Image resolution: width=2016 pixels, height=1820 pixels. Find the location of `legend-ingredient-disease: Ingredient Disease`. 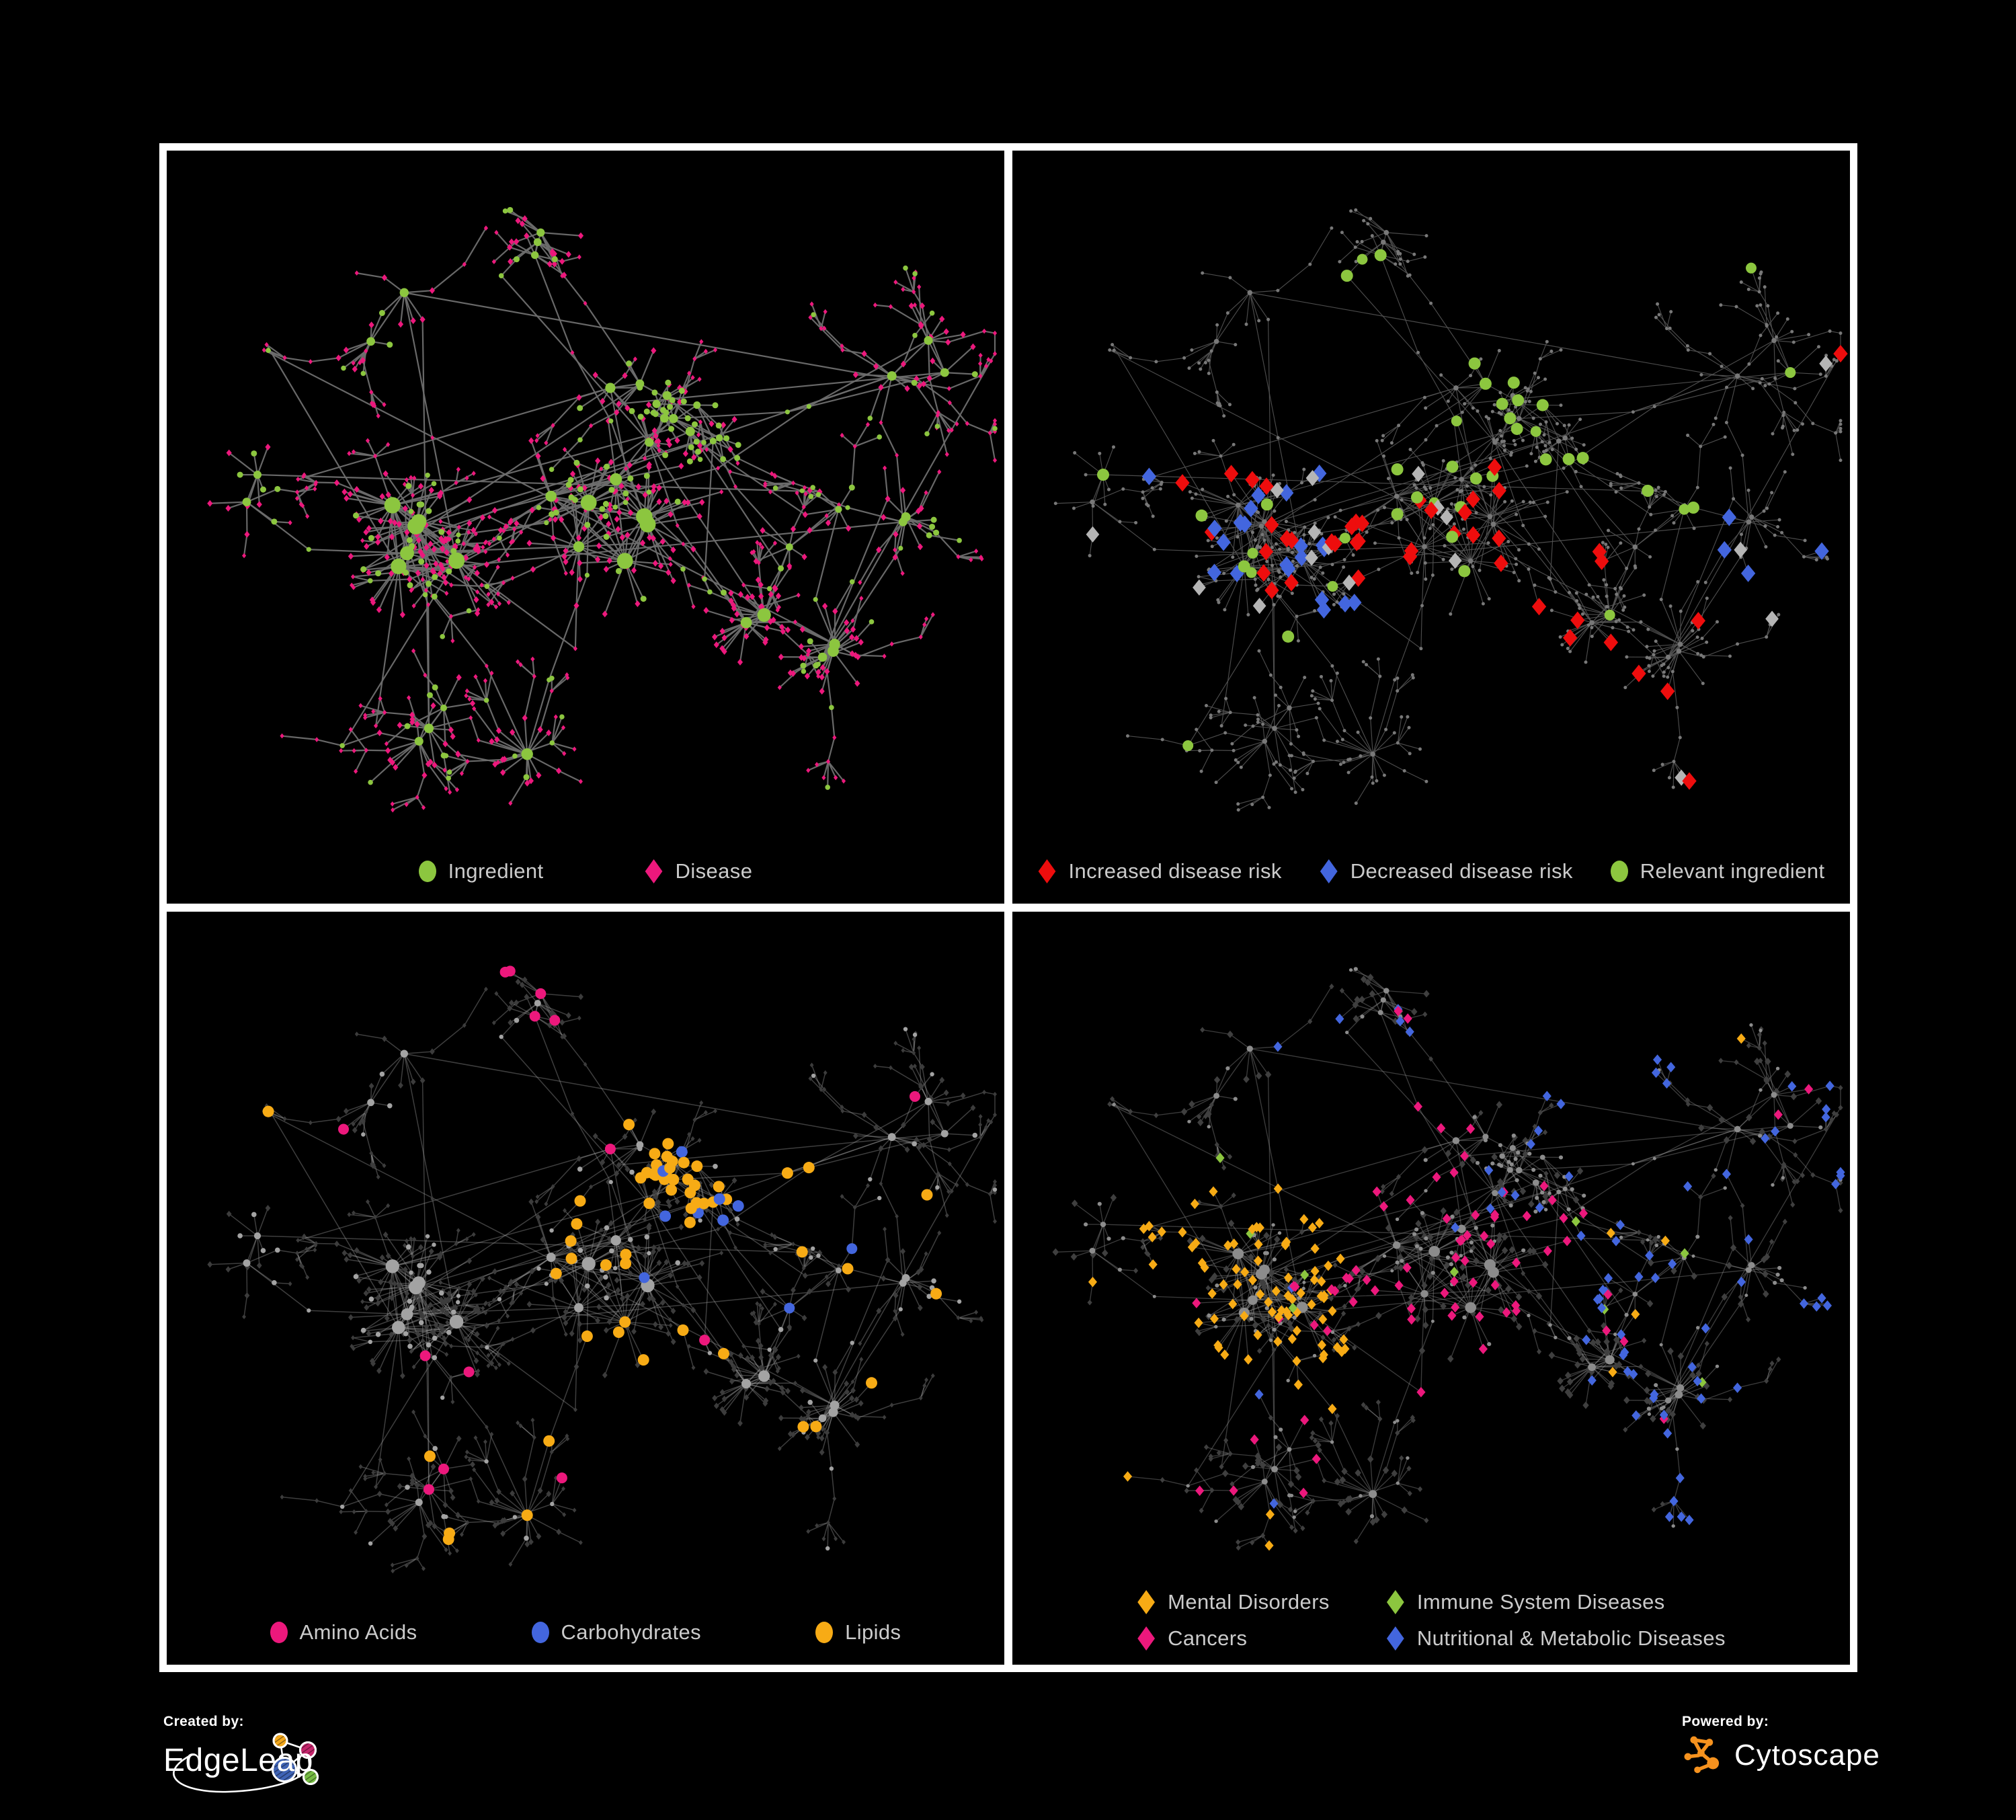

legend-ingredient-disease: Ingredient Disease is located at coordinates (585, 871).